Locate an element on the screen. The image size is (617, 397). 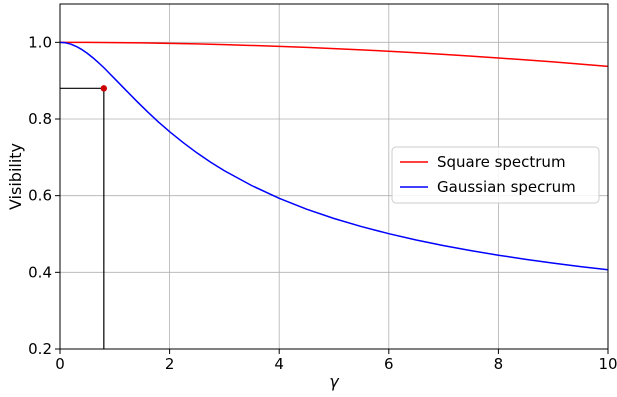
y-tick-label: 0.6 is located at coordinates (40, 196).